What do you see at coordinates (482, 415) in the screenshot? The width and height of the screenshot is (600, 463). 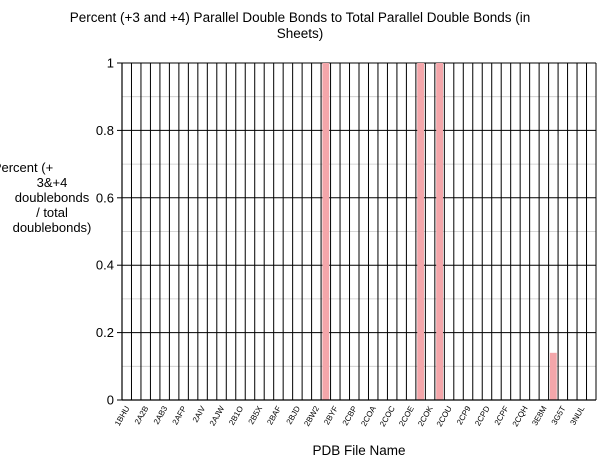 I see `x-tick-label: 2CPD` at bounding box center [482, 415].